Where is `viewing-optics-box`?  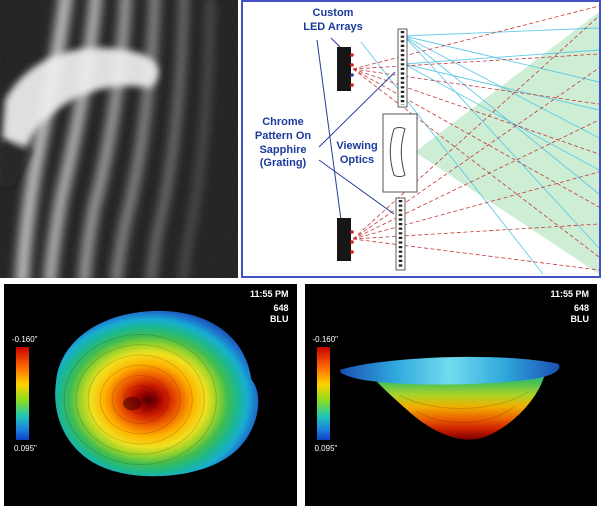
viewing-optics-box is located at coordinates (400, 153).